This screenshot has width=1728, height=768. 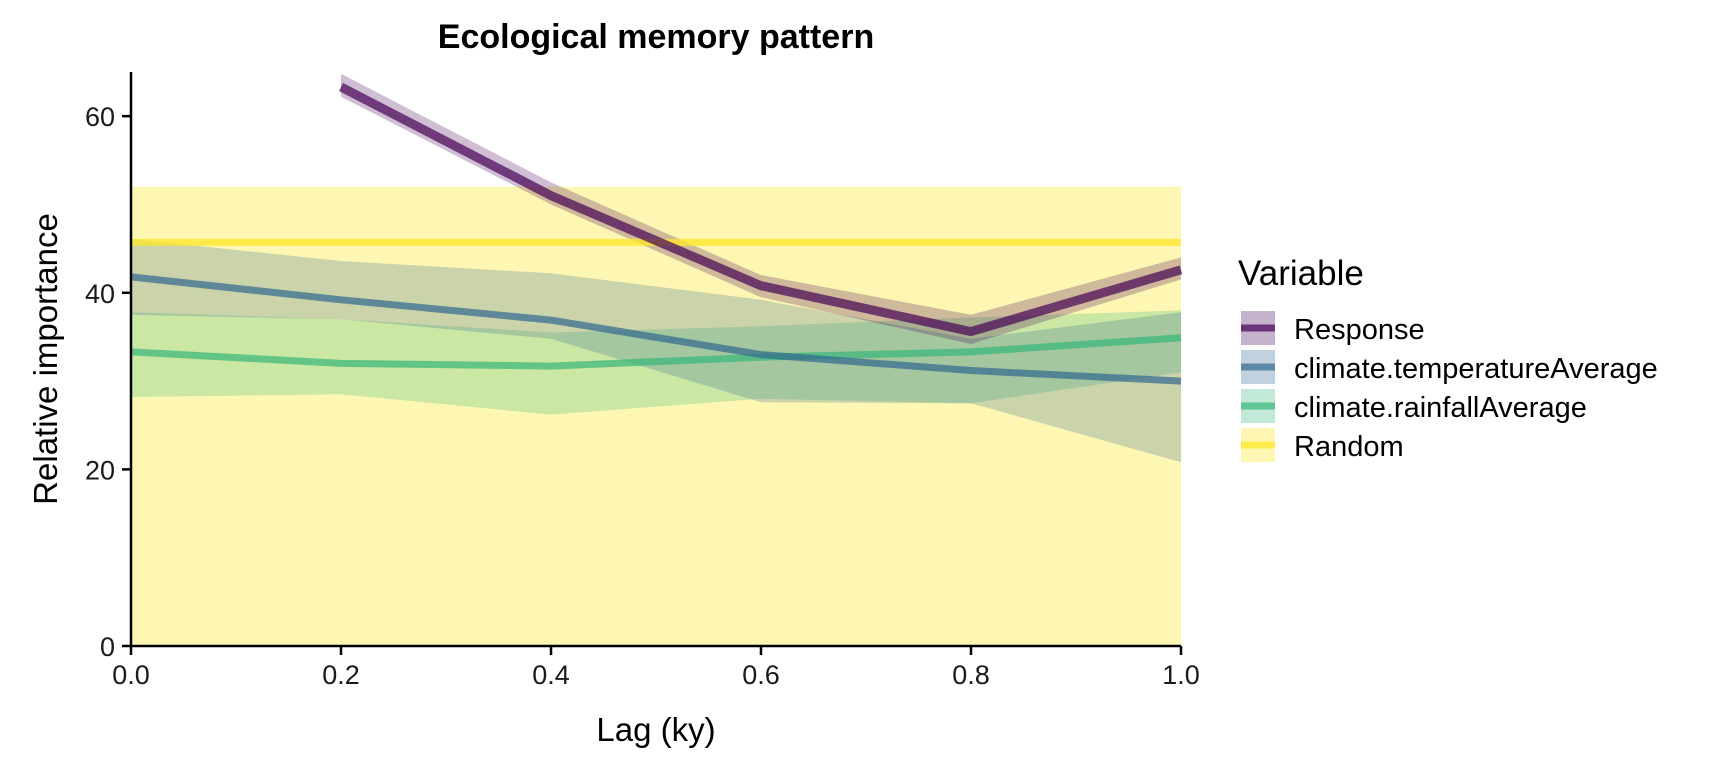 What do you see at coordinates (656, 329) in the screenshot?
I see `line-climate-temperatureaverage` at bounding box center [656, 329].